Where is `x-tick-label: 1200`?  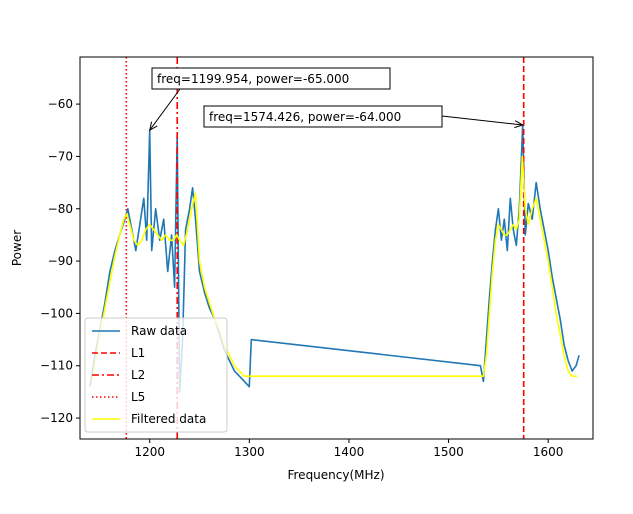 x-tick-label: 1200 is located at coordinates (149, 452).